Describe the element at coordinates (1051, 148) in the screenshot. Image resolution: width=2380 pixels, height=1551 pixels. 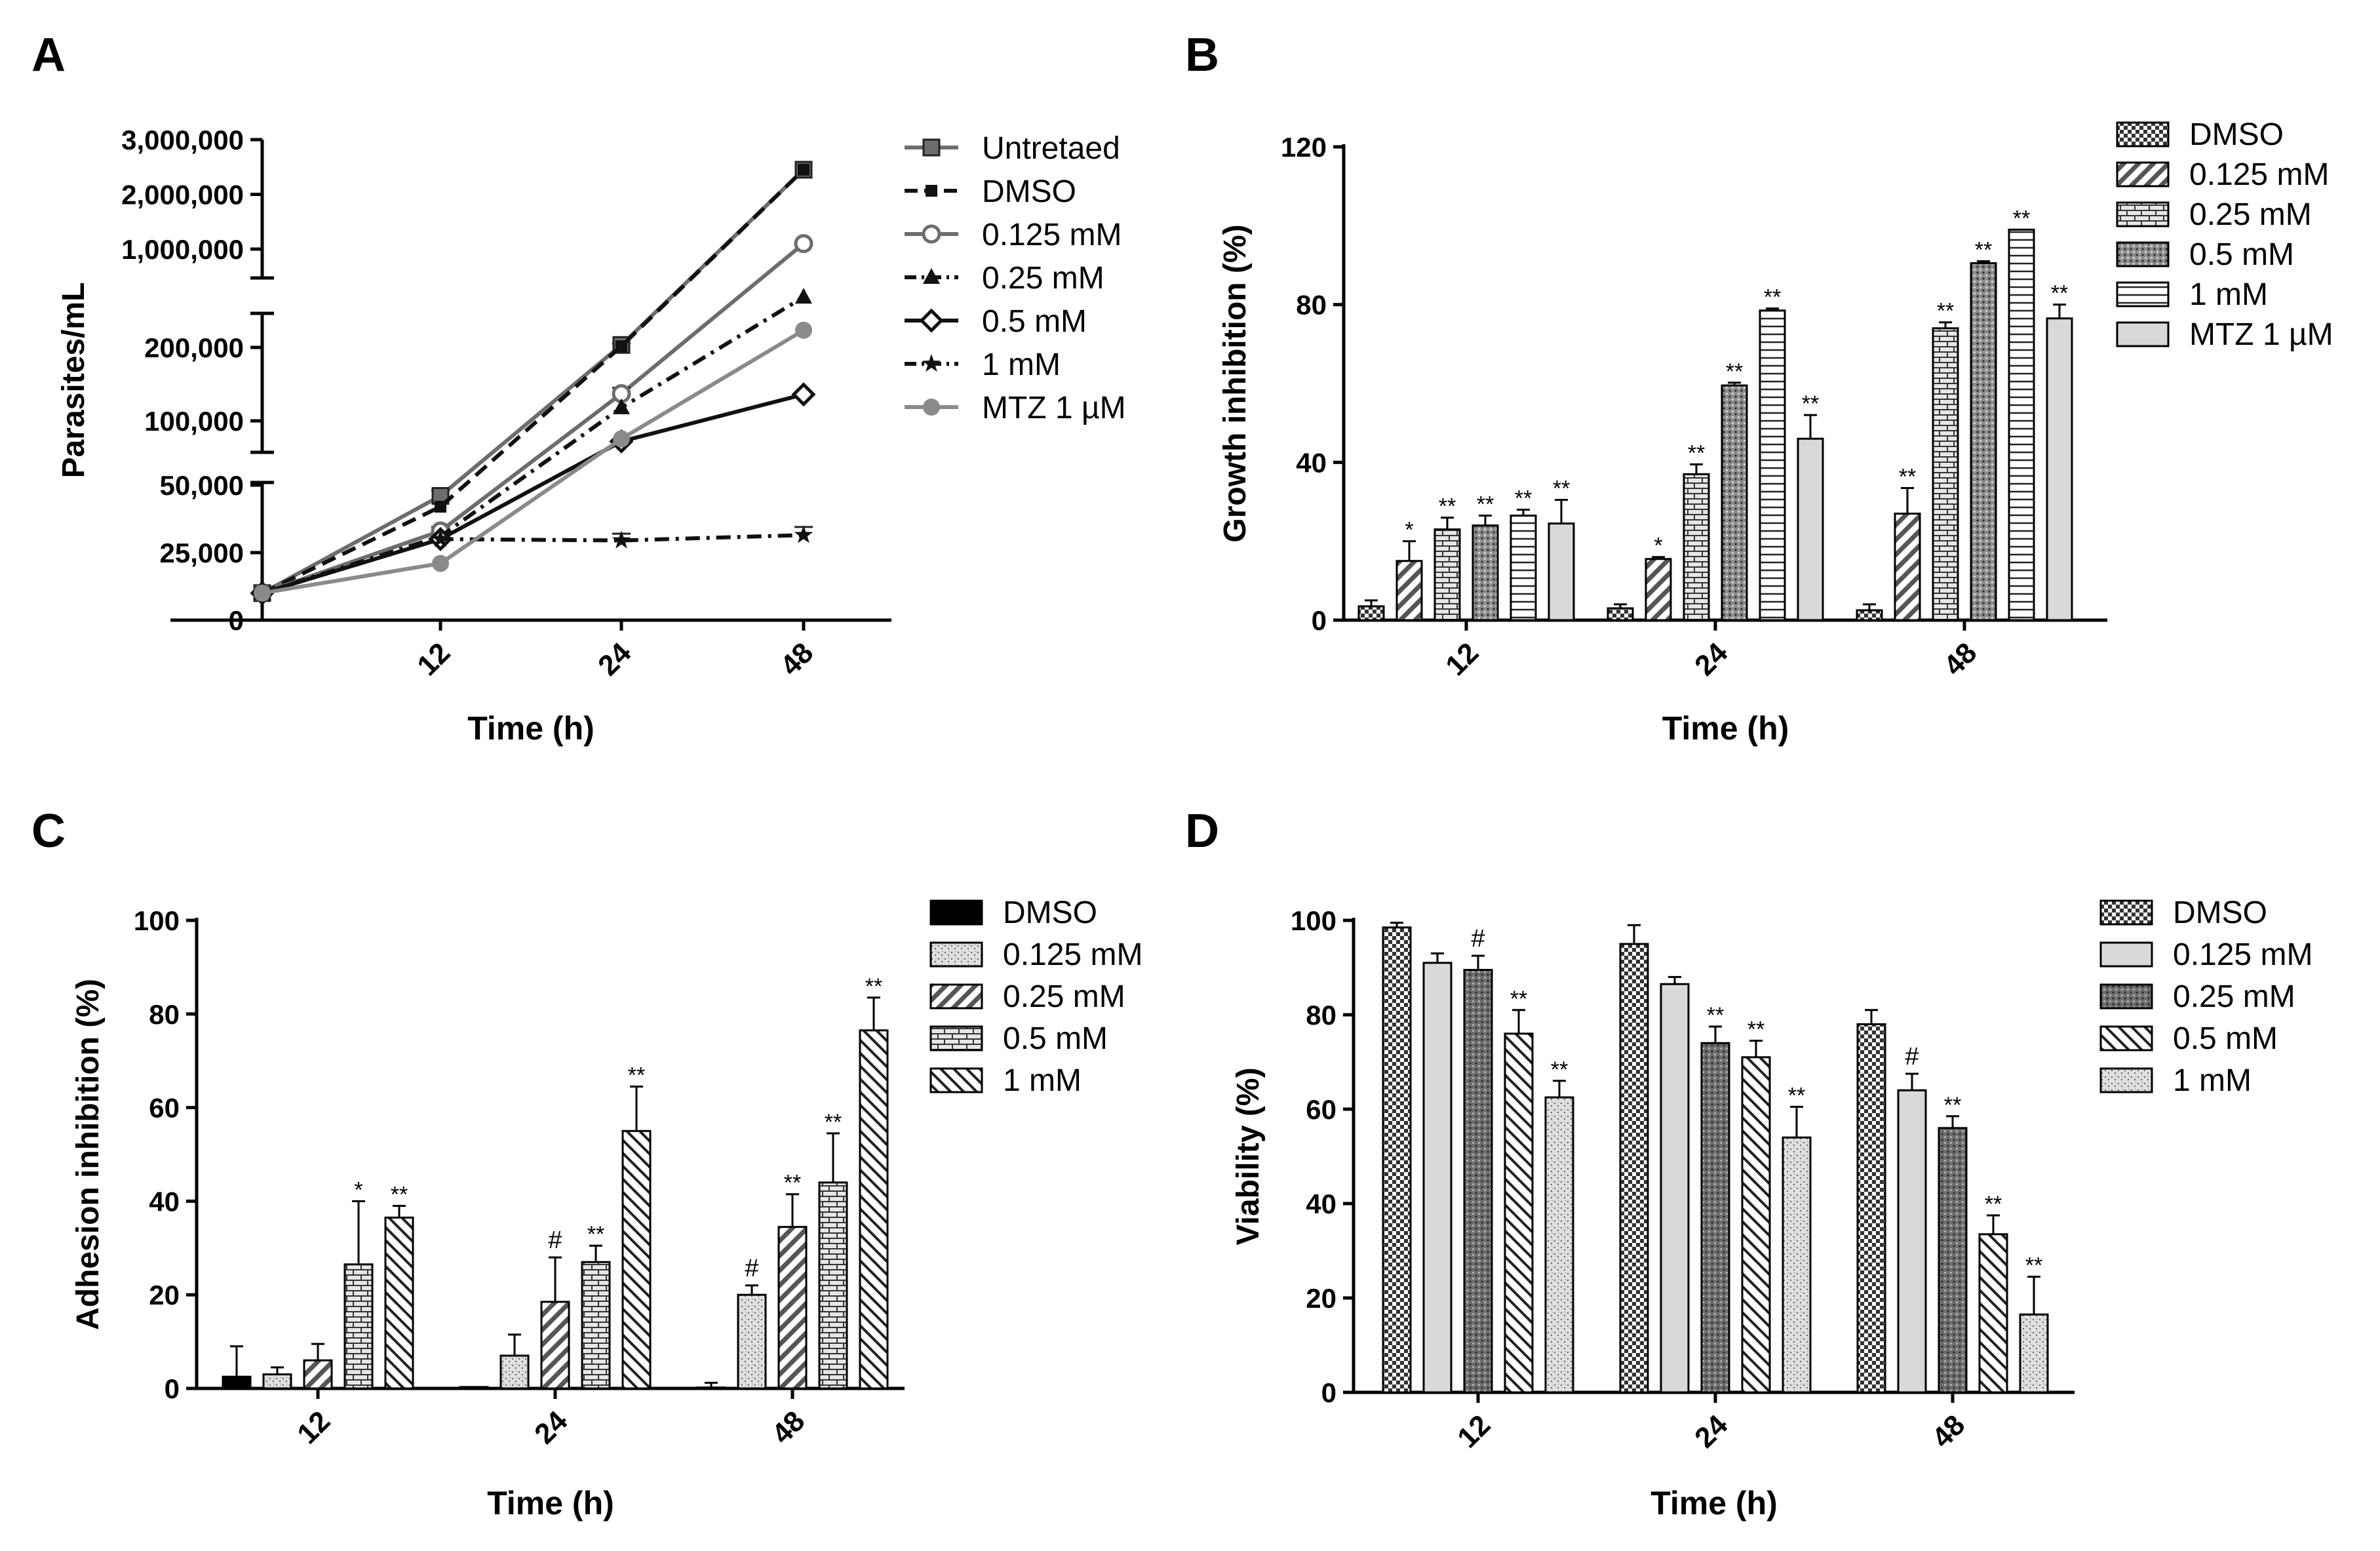
I see `legend-label-untretaed: Untretaed` at that location.